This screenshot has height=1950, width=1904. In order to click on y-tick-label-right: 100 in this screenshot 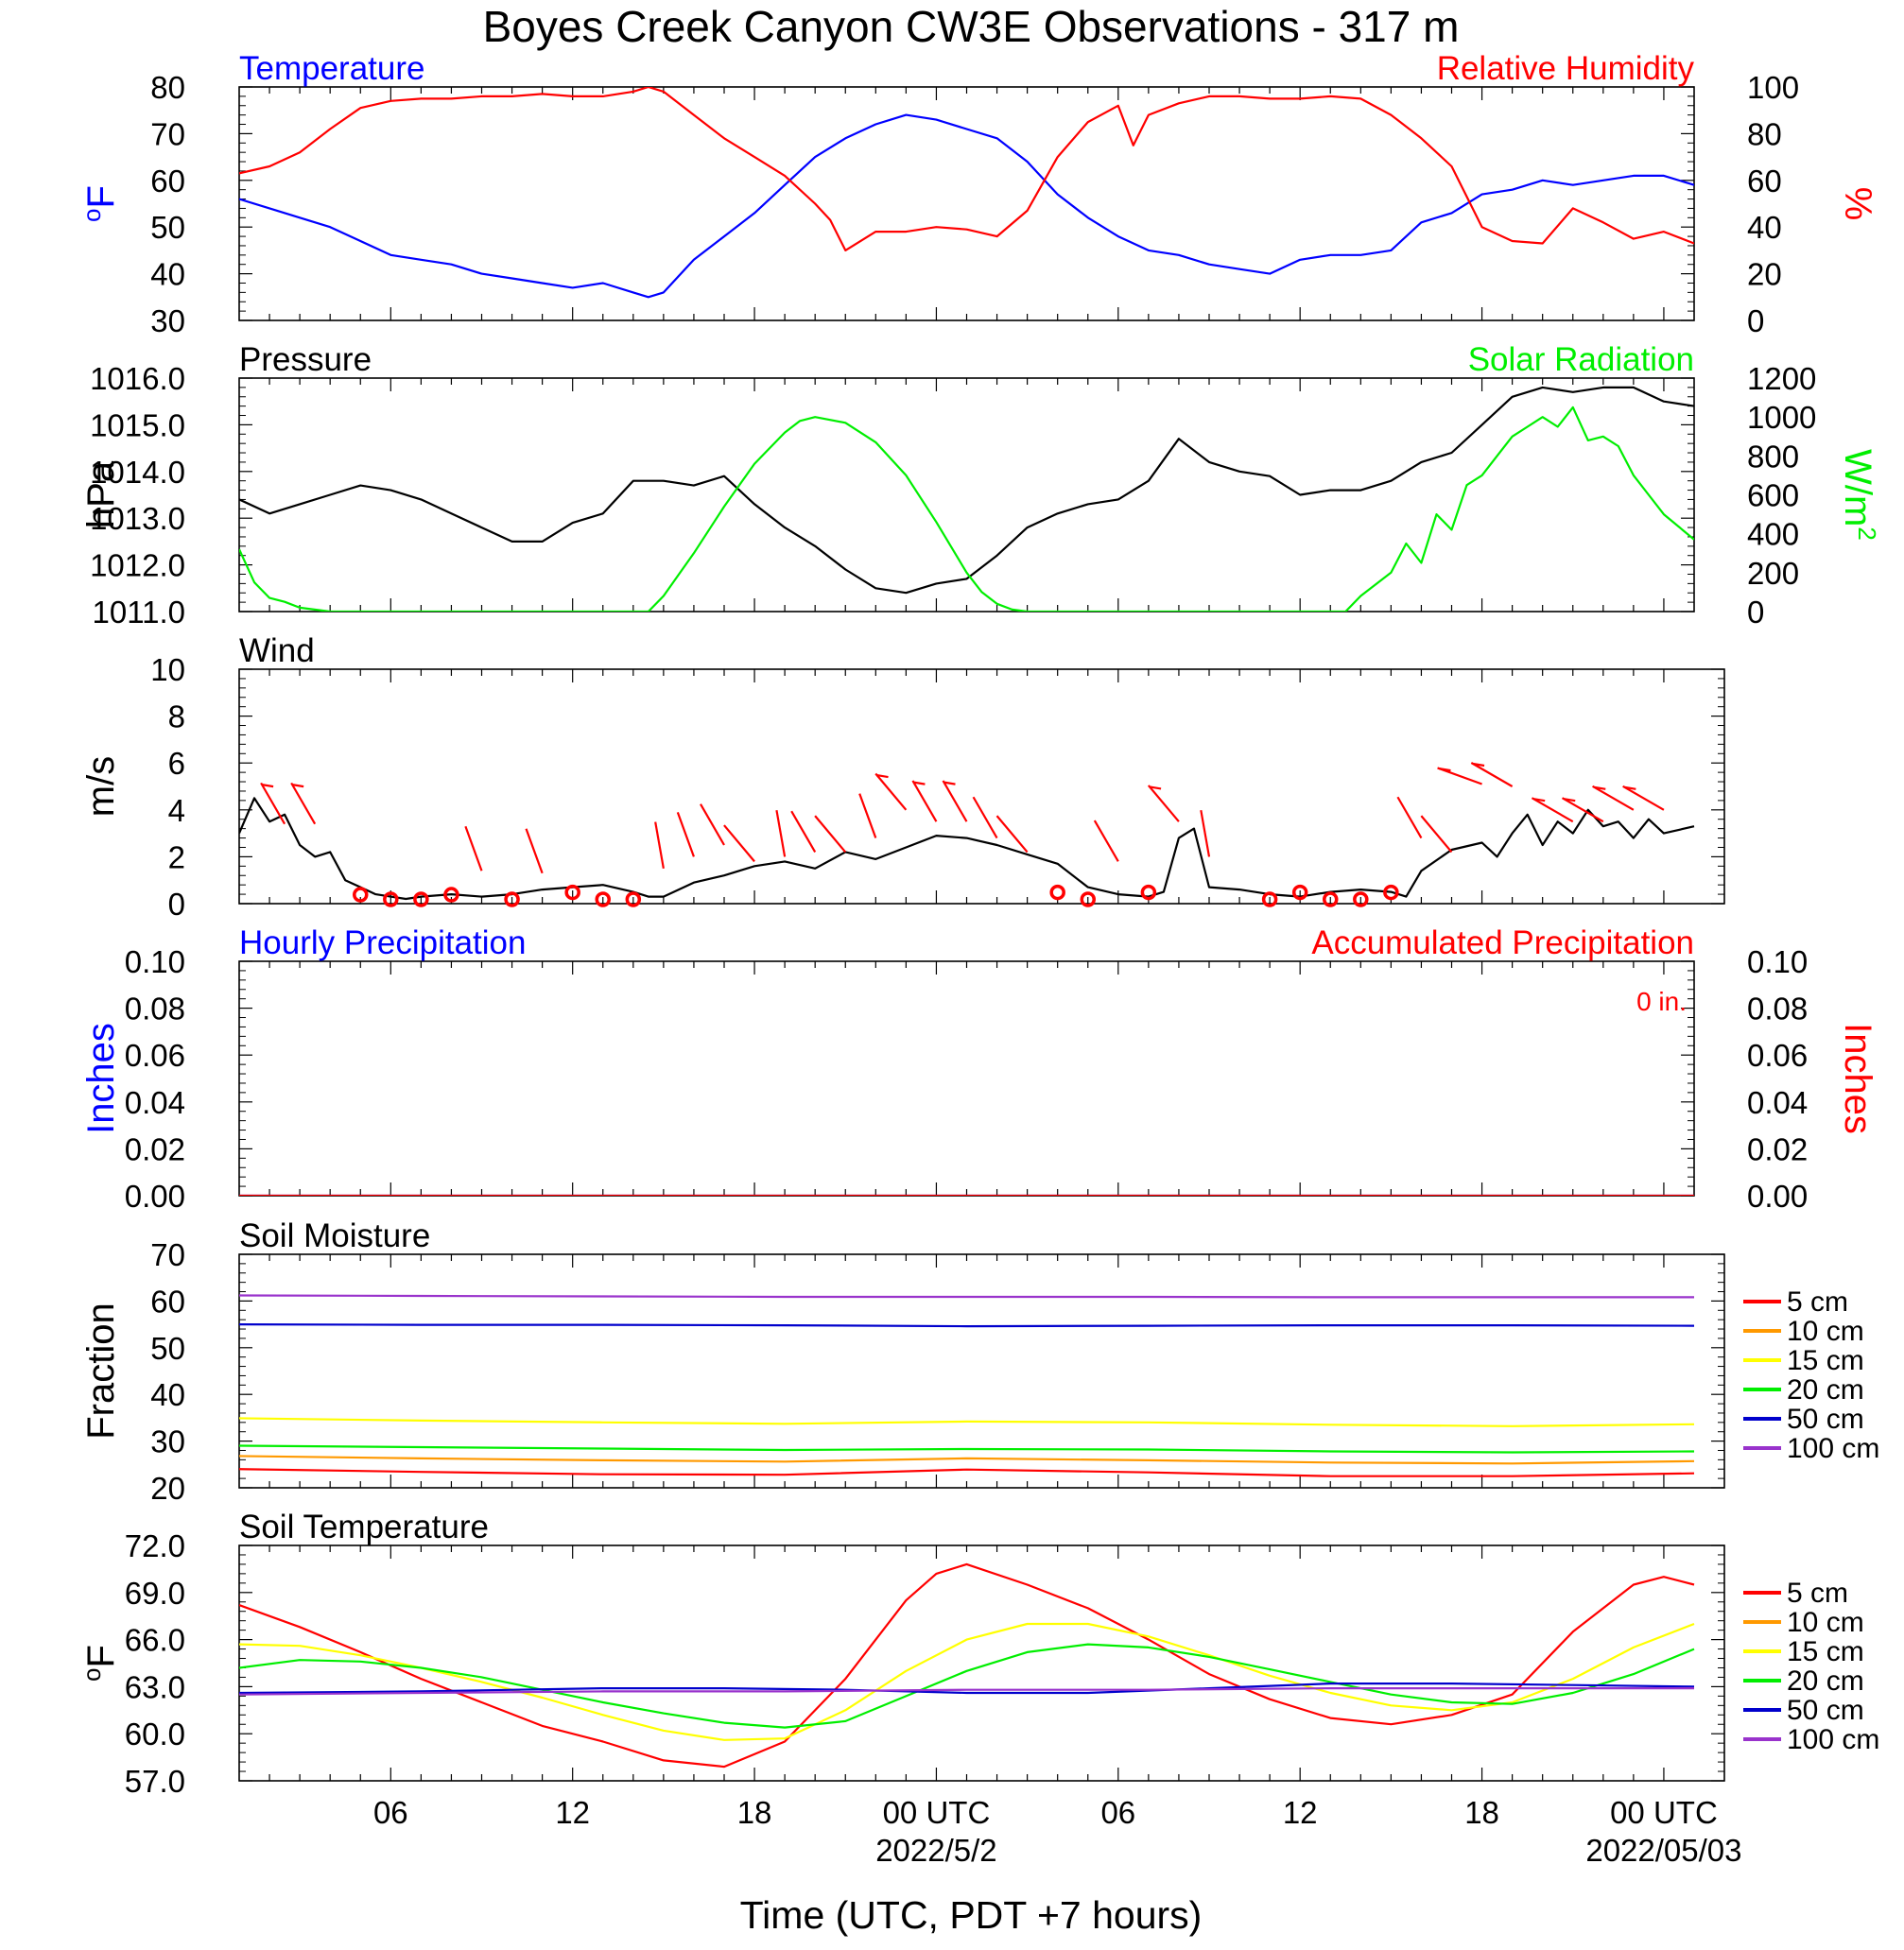, I will do `click(1773, 87)`.